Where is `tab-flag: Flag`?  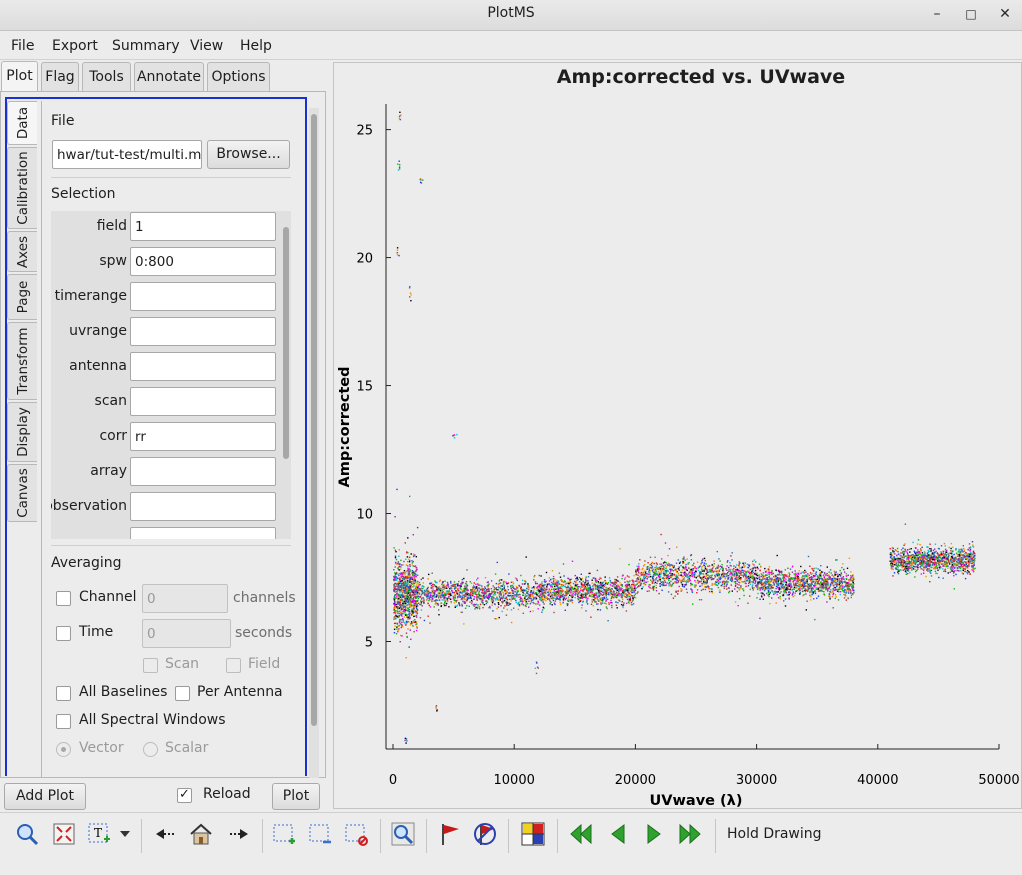
tab-flag: Flag is located at coordinates (60, 77).